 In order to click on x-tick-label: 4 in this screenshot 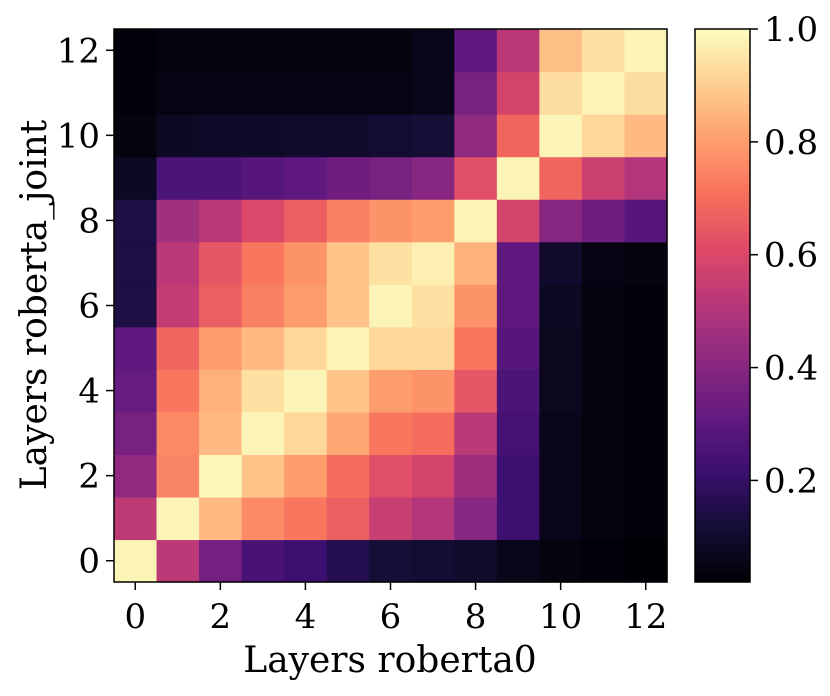, I will do `click(306, 617)`.